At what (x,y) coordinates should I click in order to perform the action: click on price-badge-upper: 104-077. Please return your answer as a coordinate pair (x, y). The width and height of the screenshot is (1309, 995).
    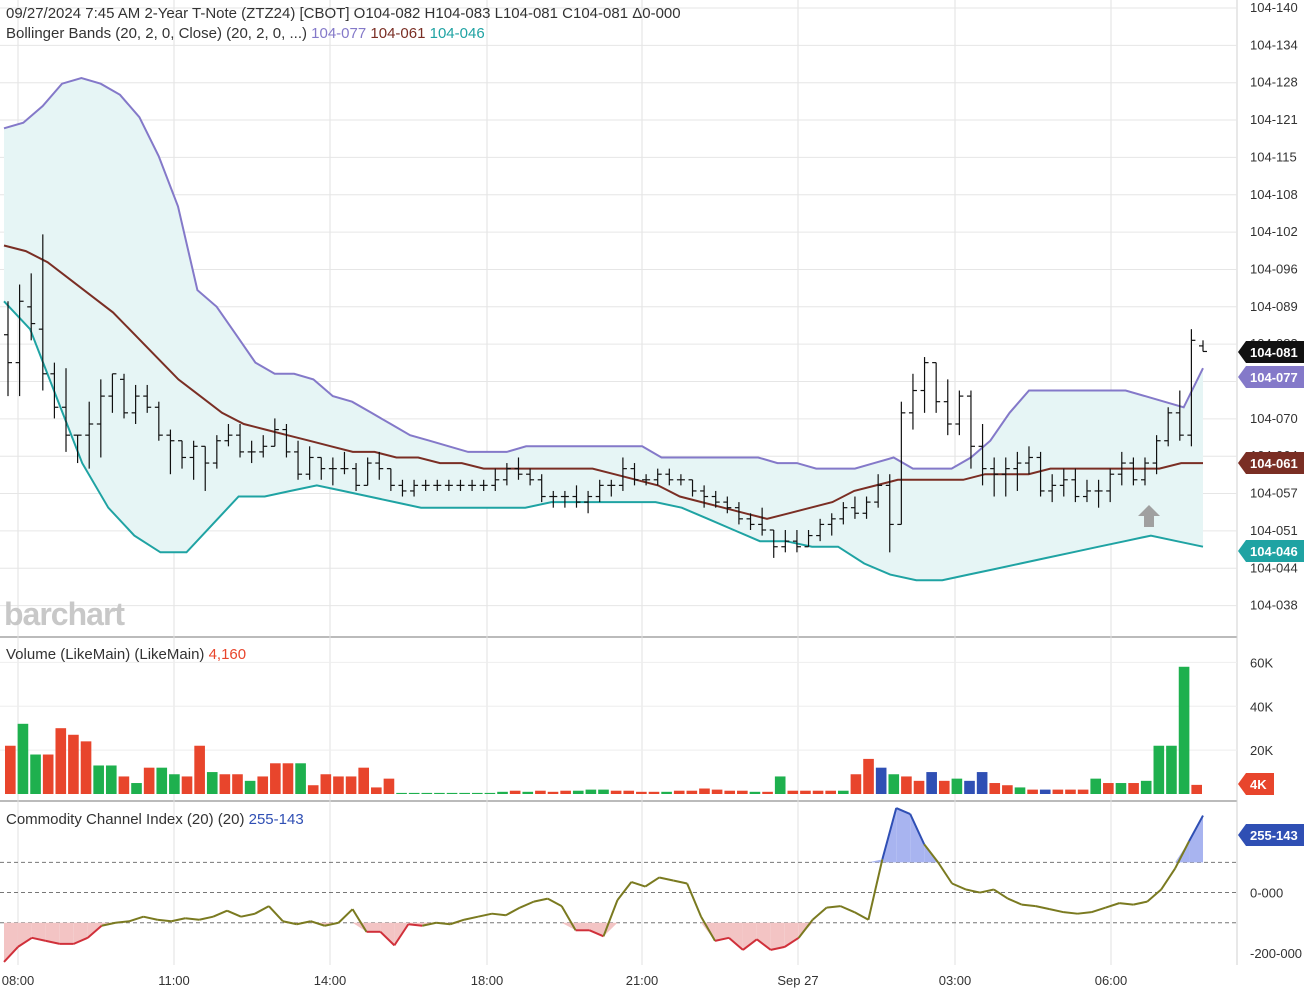
    Looking at the image, I should click on (1271, 377).